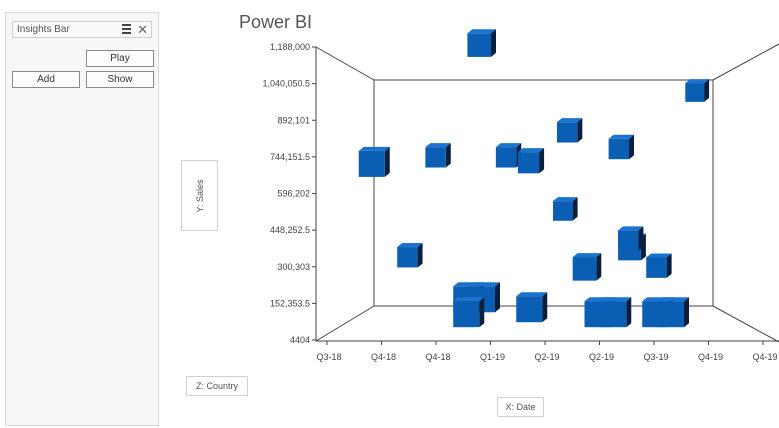  I want to click on play-button: Play, so click(120, 58).